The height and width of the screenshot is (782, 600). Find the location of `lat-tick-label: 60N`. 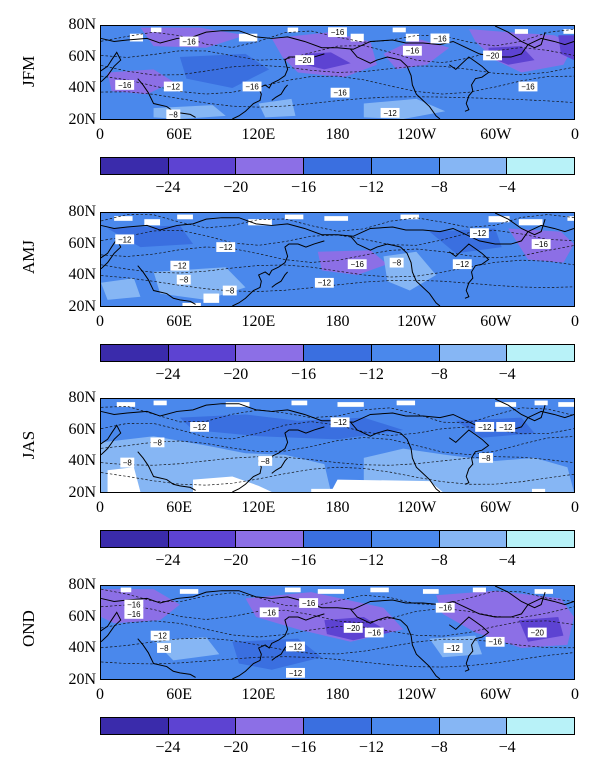

lat-tick-label: 60N is located at coordinates (82, 243).